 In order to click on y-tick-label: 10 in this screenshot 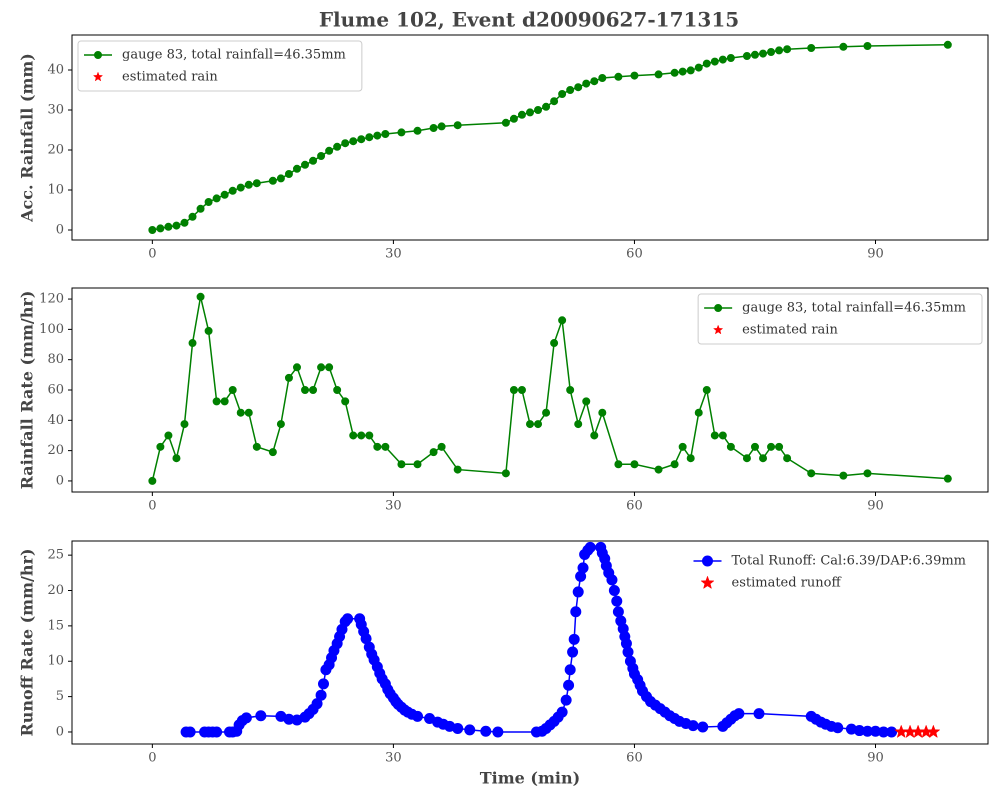, I will do `click(55, 190)`.